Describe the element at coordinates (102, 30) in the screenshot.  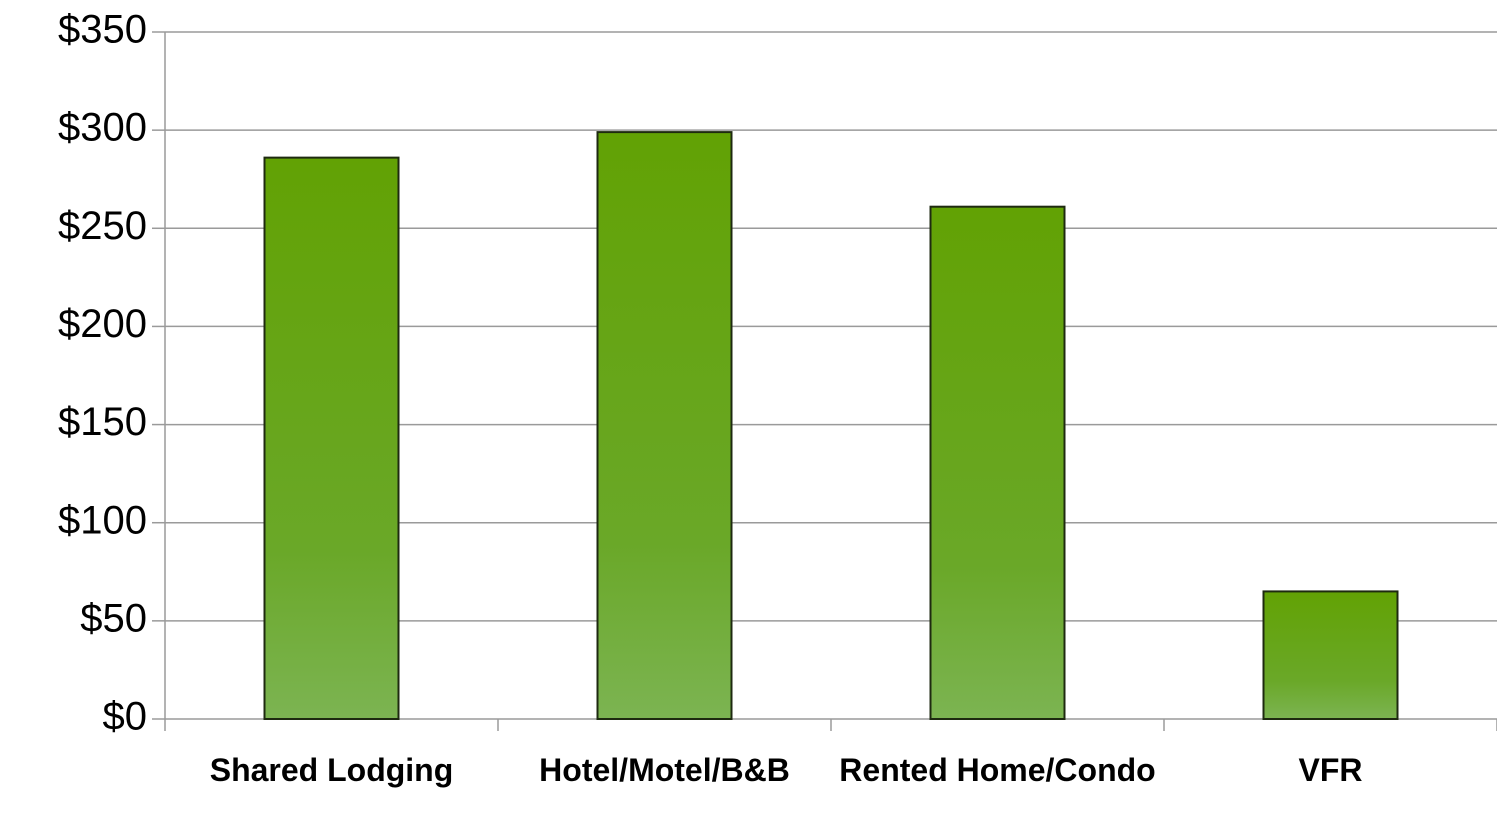
I see `y-tick-label: $350` at that location.